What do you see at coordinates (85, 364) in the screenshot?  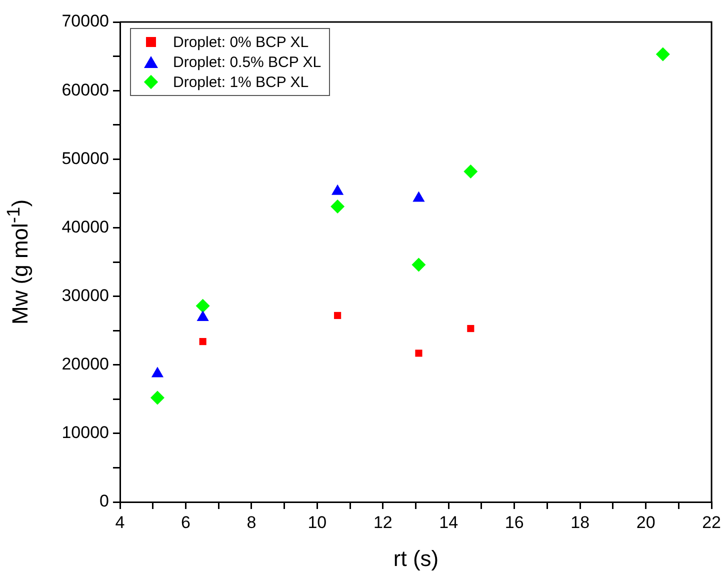 I see `y-tick-label: 20000` at bounding box center [85, 364].